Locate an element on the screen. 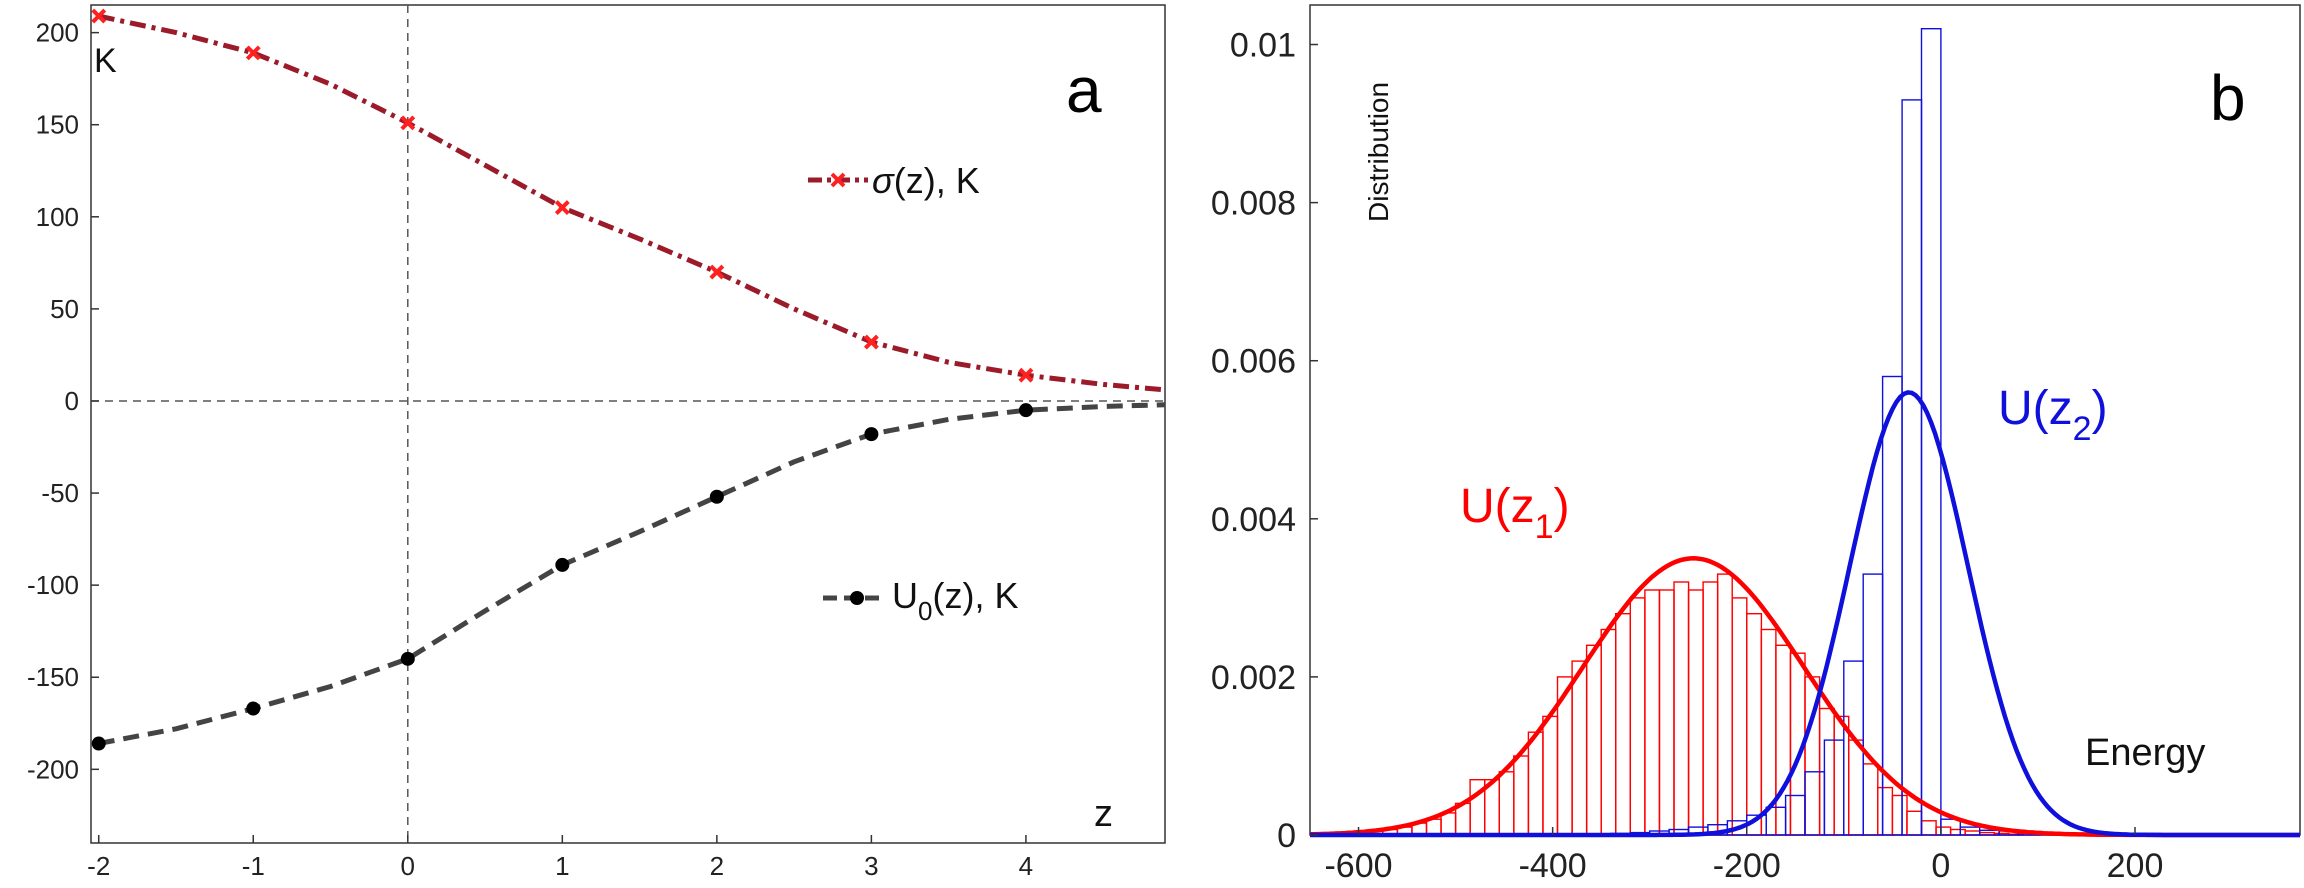 This screenshot has width=2304, height=888. legend-u0-prefix: U is located at coordinates (905, 595).